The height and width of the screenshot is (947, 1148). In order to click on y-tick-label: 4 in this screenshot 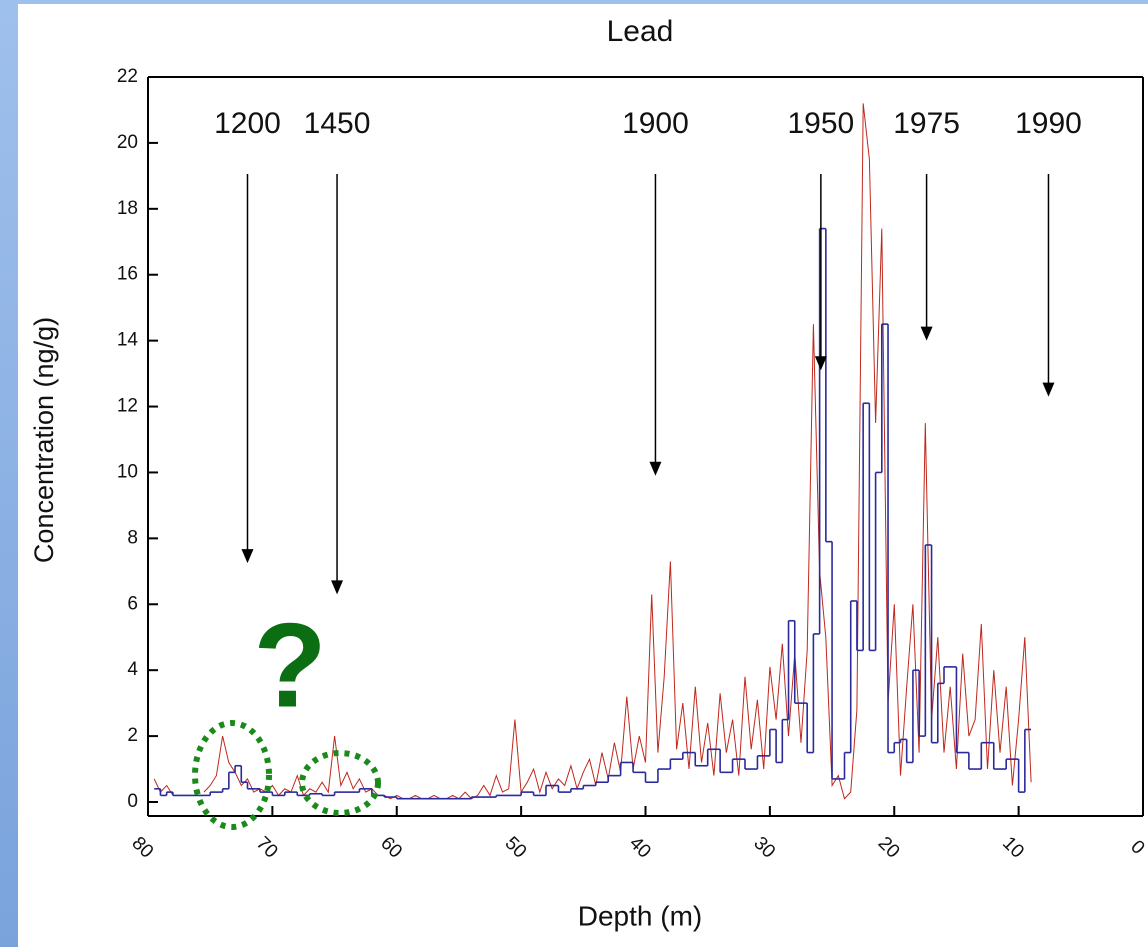, I will do `click(132, 669)`.